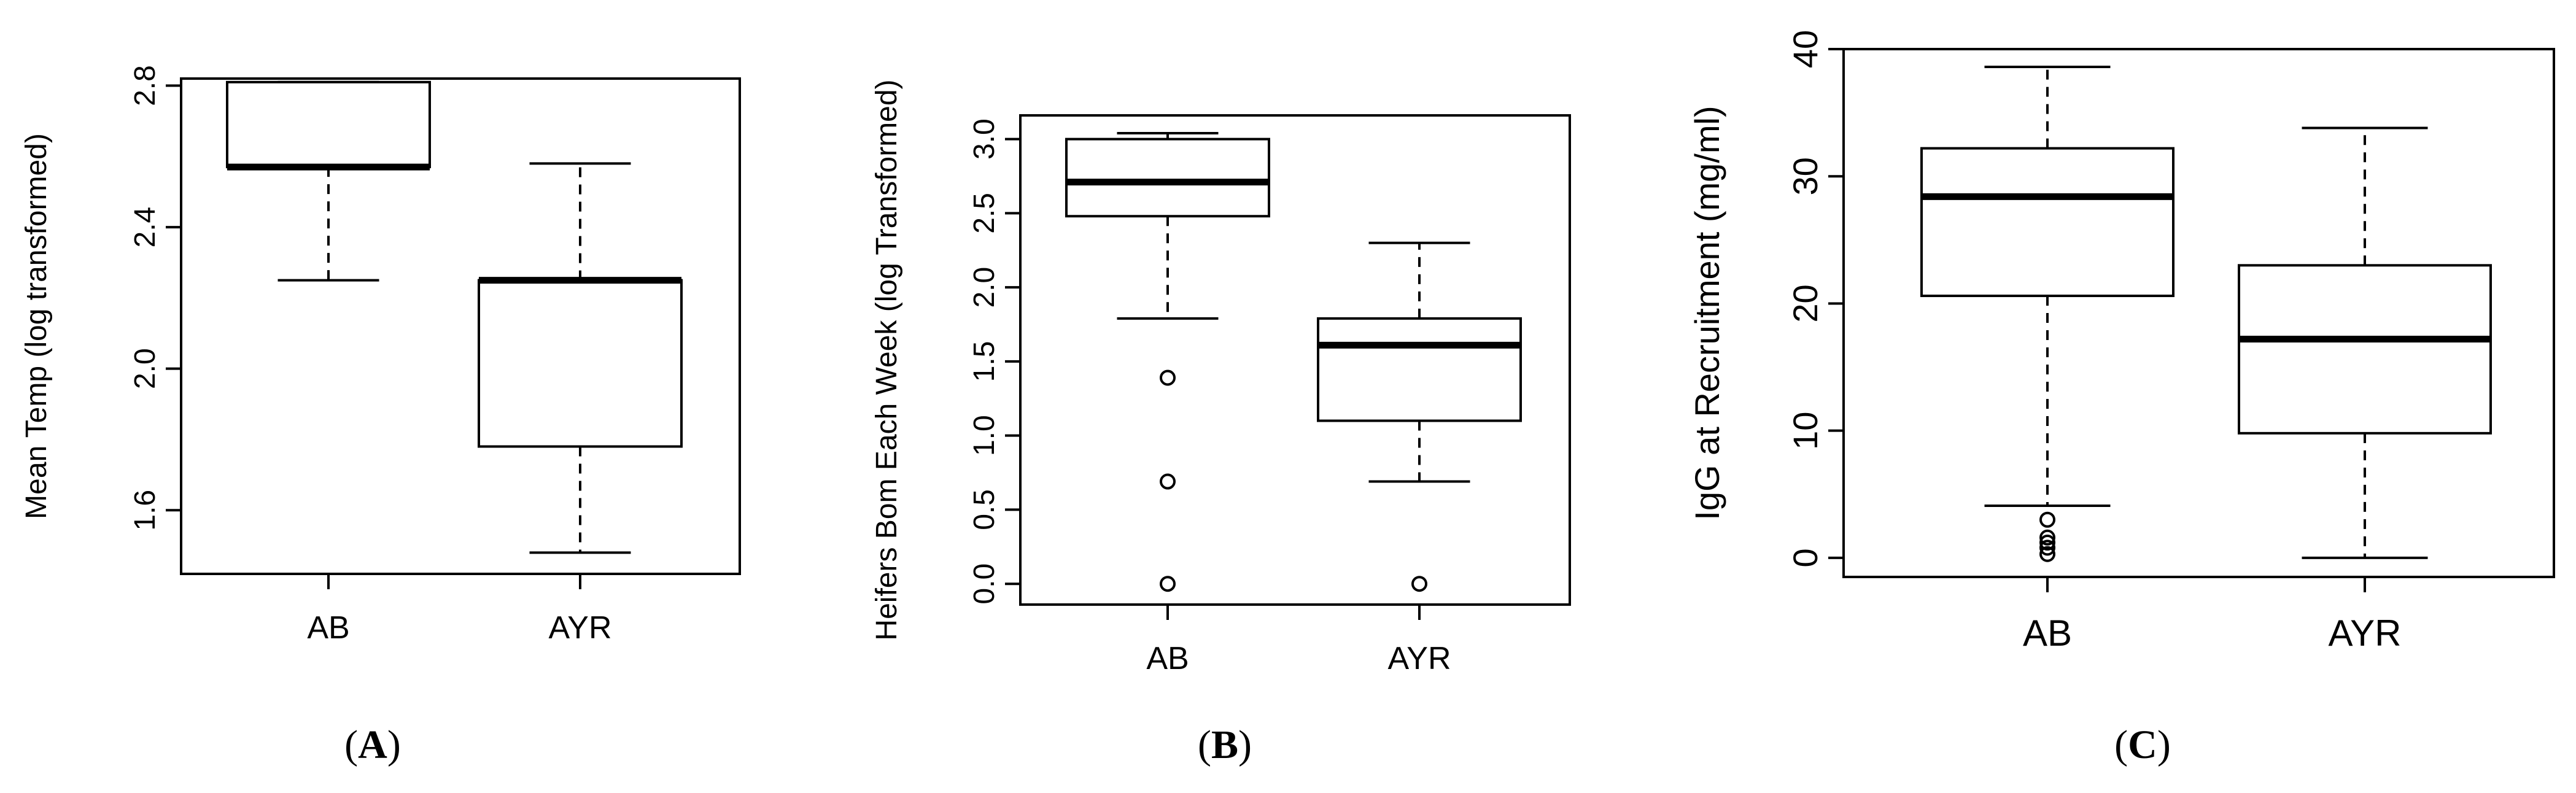  I want to click on y-tick-label: 0, so click(1805, 557).